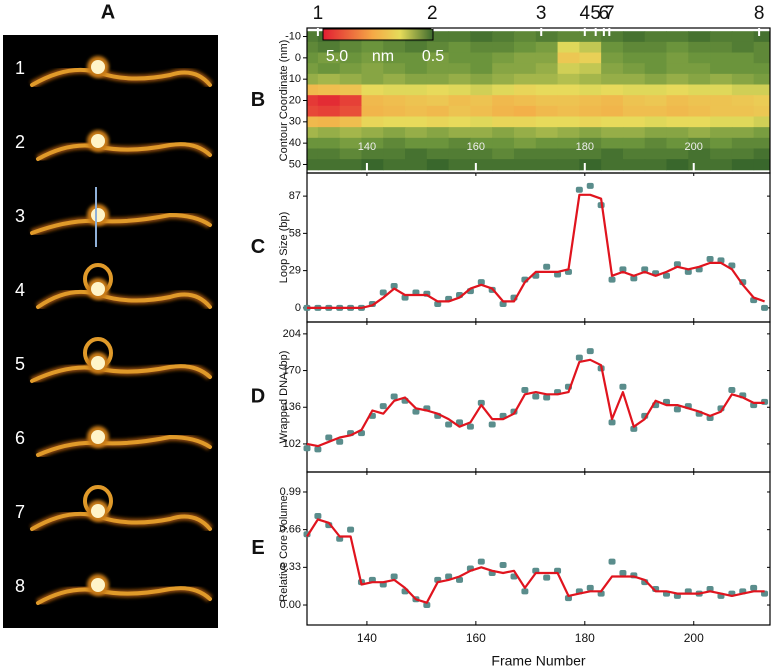 This screenshot has width=777, height=672. I want to click on annotation-label: 8, so click(759, 13).